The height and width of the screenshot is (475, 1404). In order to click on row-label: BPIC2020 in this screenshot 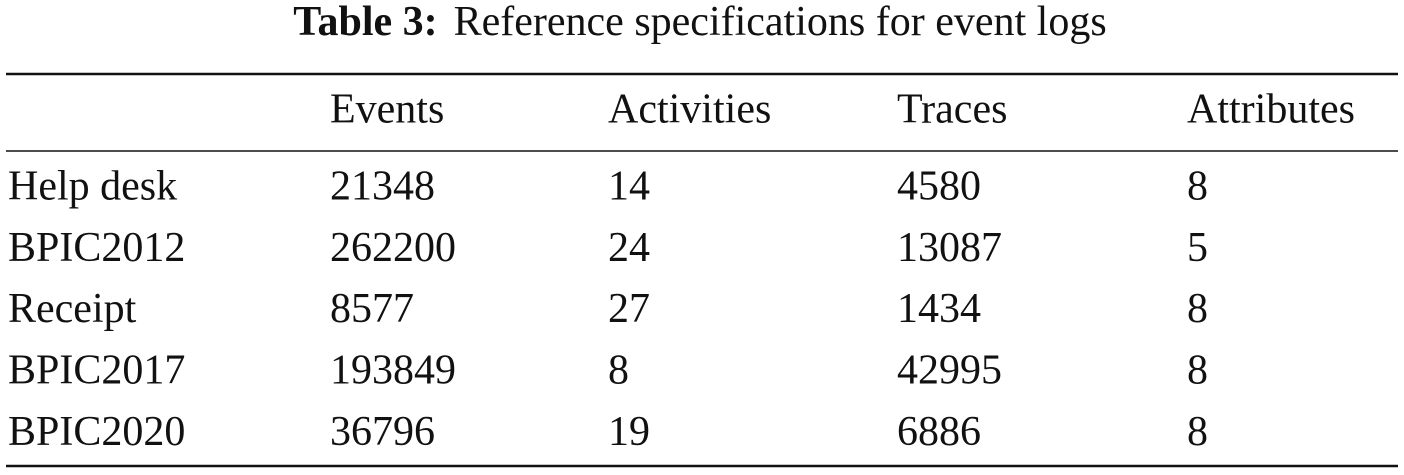, I will do `click(96, 432)`.